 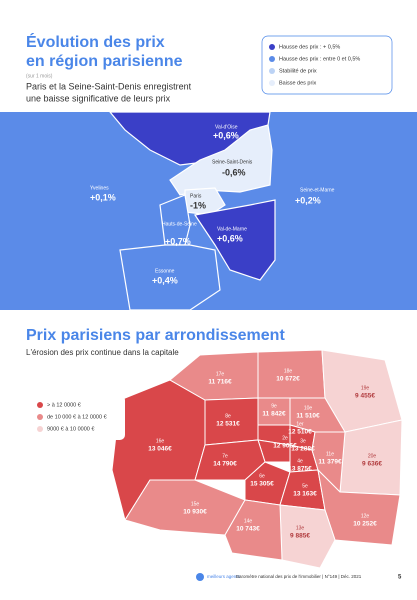 What do you see at coordinates (228, 424) in the screenshot?
I see `arrondissement-price: 12 531€` at bounding box center [228, 424].